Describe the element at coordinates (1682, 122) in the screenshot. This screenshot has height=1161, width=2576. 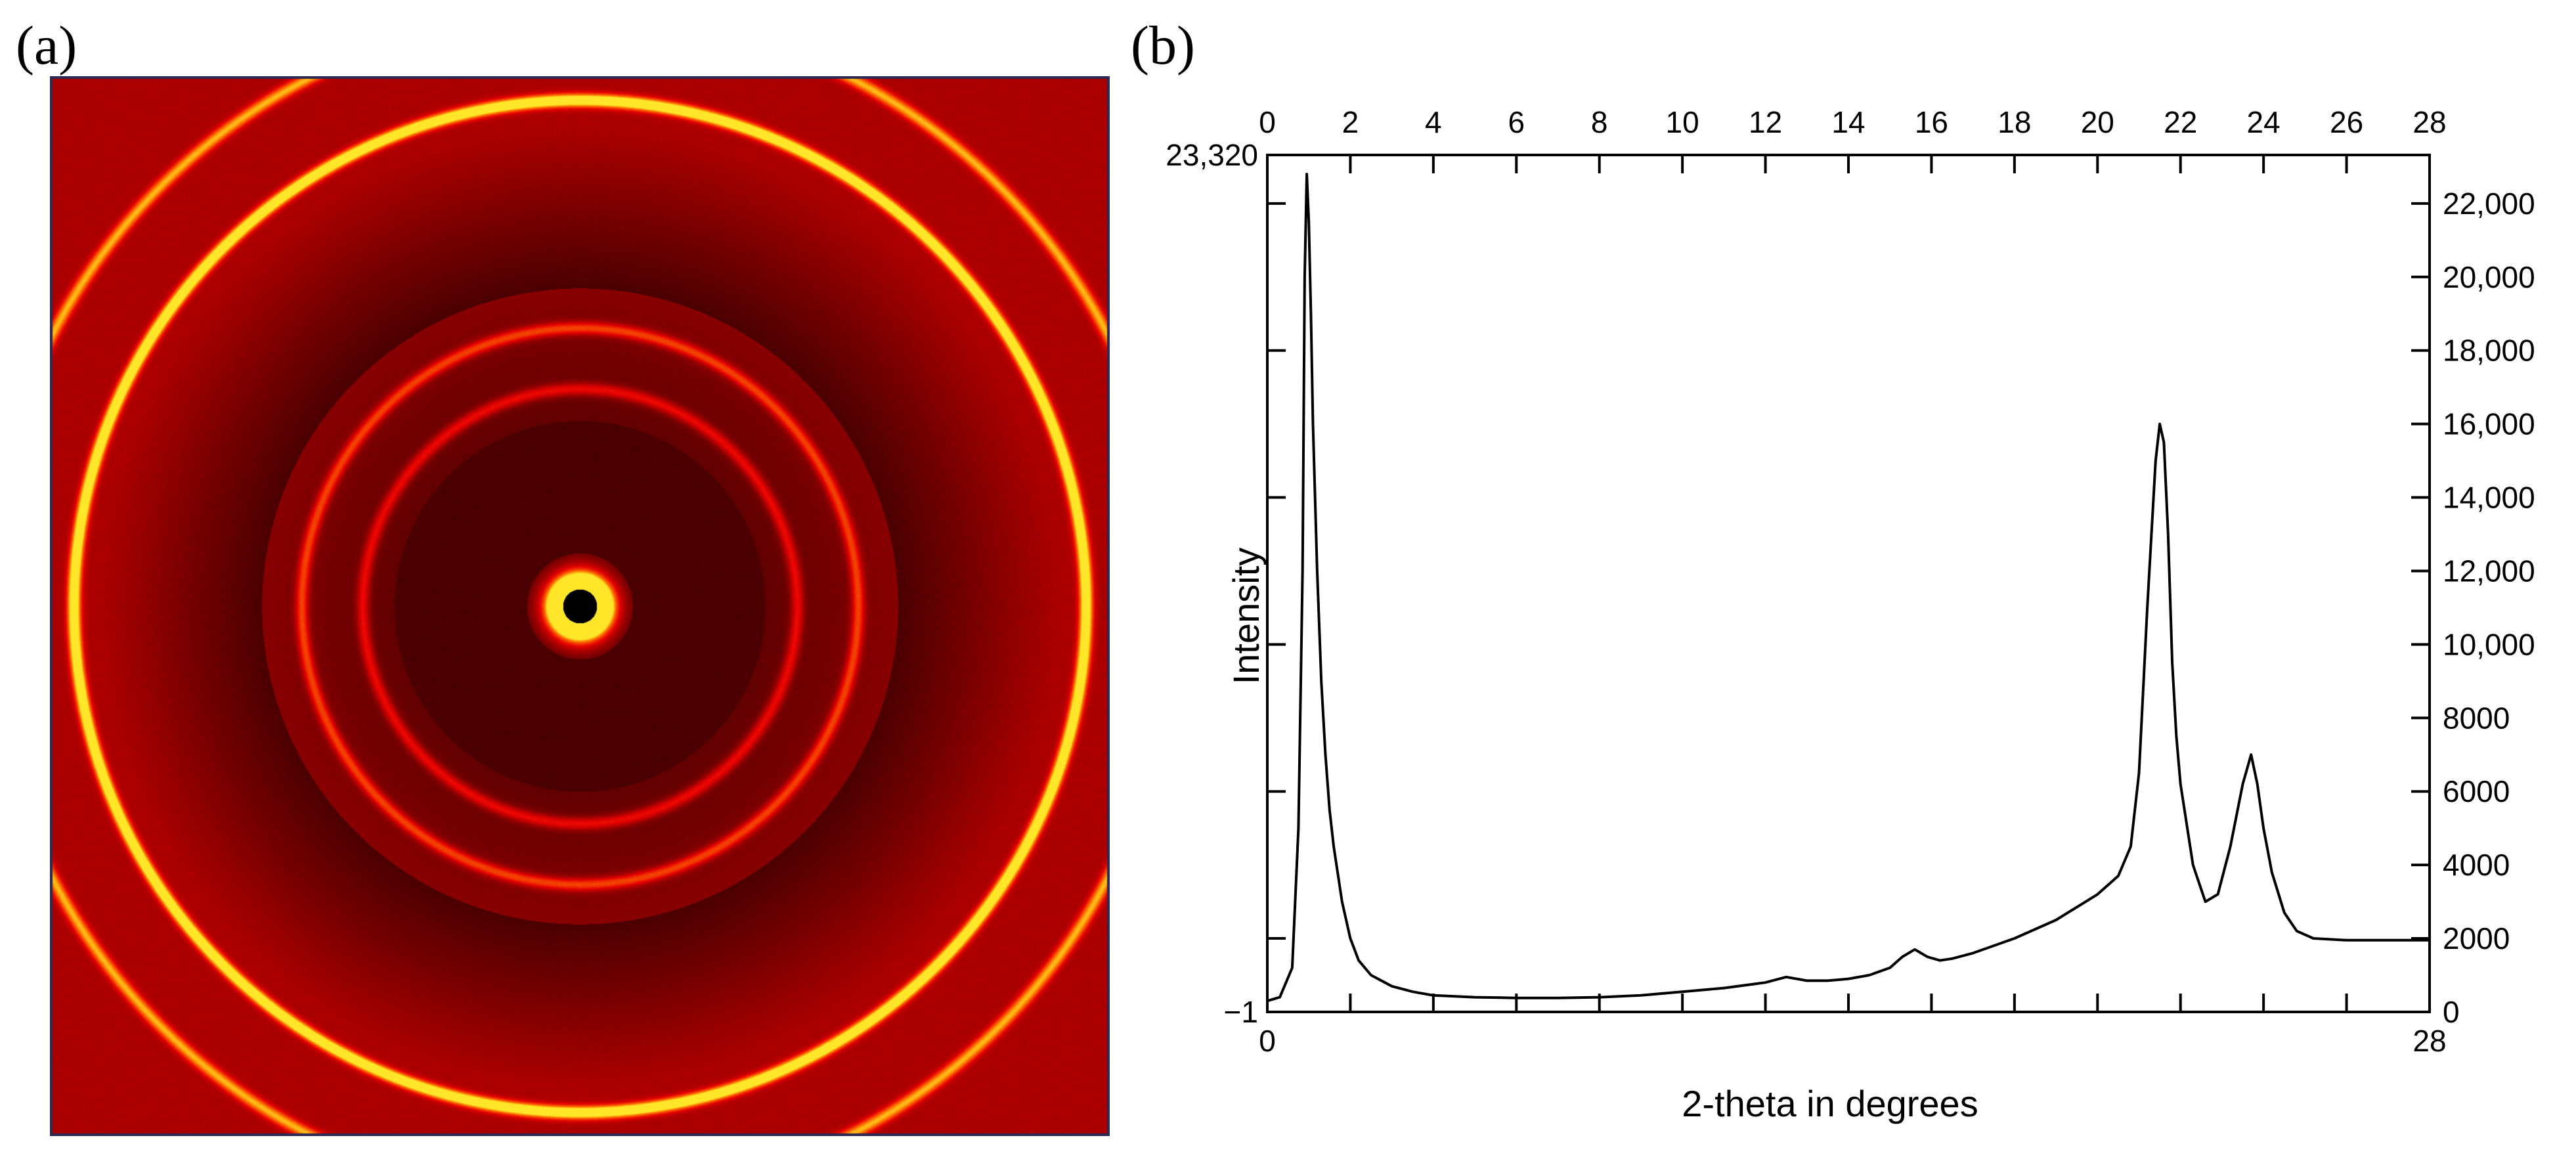
I see `x-tick-label-top: 10` at that location.